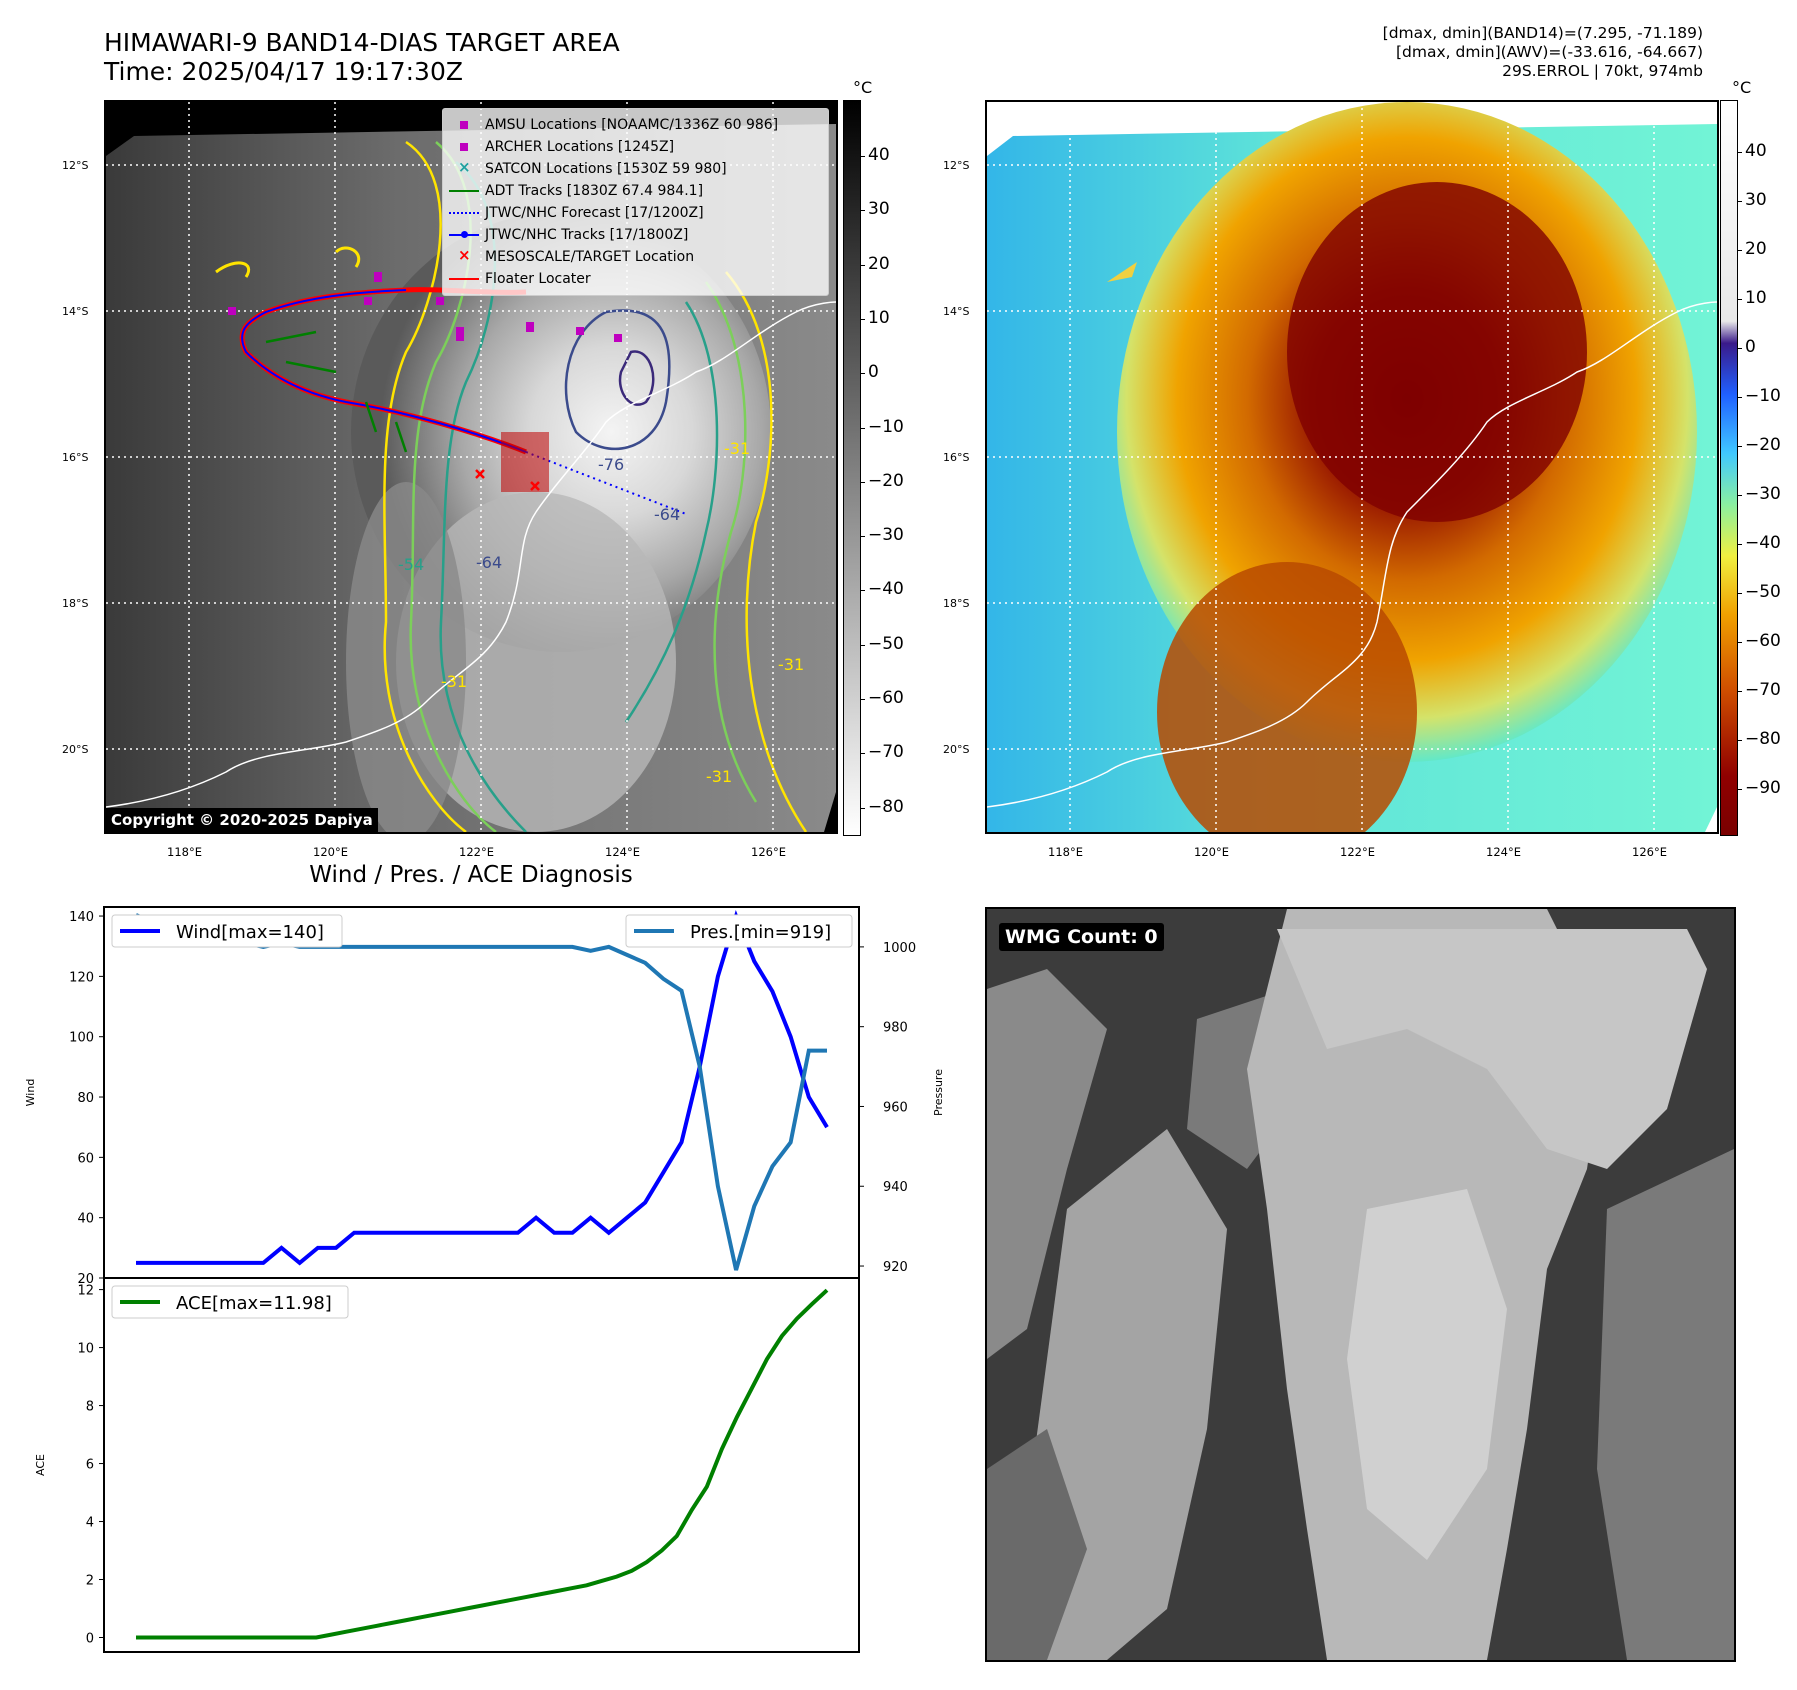 The image size is (1797, 1690). I want to click on colorbar-tick-label: −60, so click(886, 698).